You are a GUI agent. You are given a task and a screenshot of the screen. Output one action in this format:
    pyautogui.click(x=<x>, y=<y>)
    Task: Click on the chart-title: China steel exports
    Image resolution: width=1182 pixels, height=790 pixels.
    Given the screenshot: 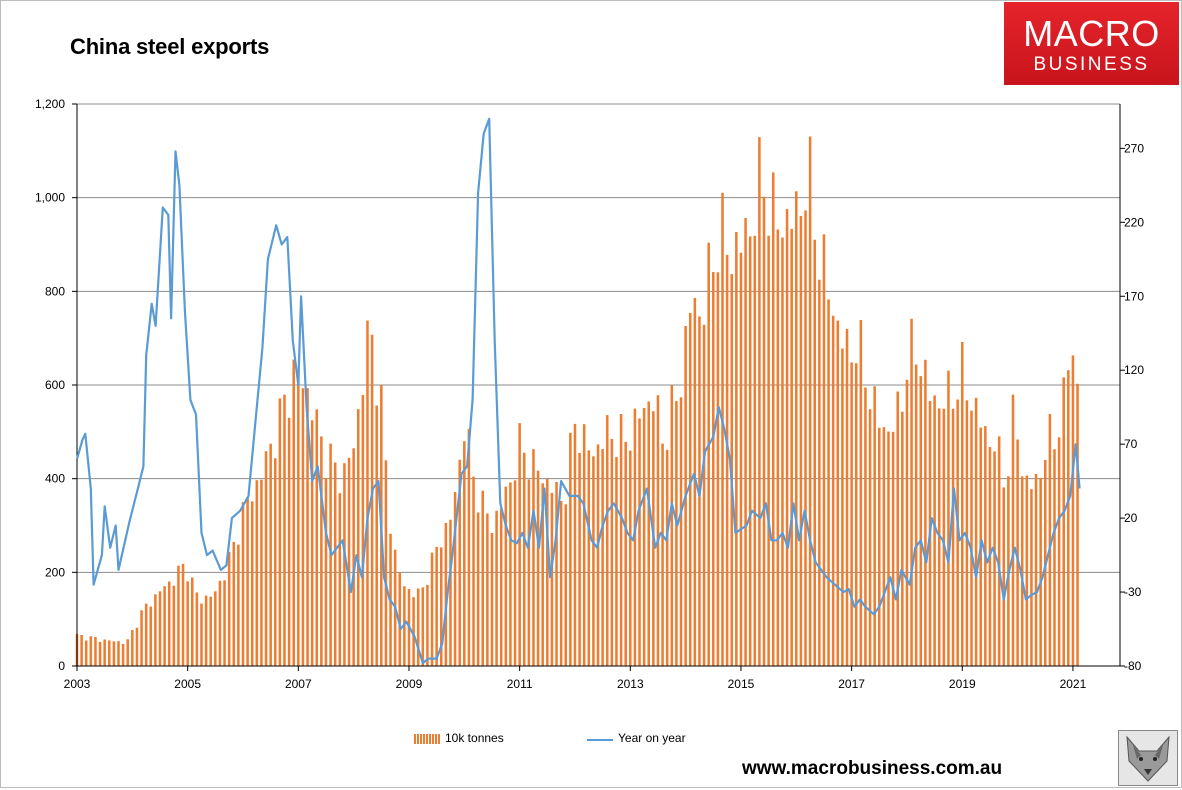 What is the action you would take?
    pyautogui.click(x=170, y=46)
    